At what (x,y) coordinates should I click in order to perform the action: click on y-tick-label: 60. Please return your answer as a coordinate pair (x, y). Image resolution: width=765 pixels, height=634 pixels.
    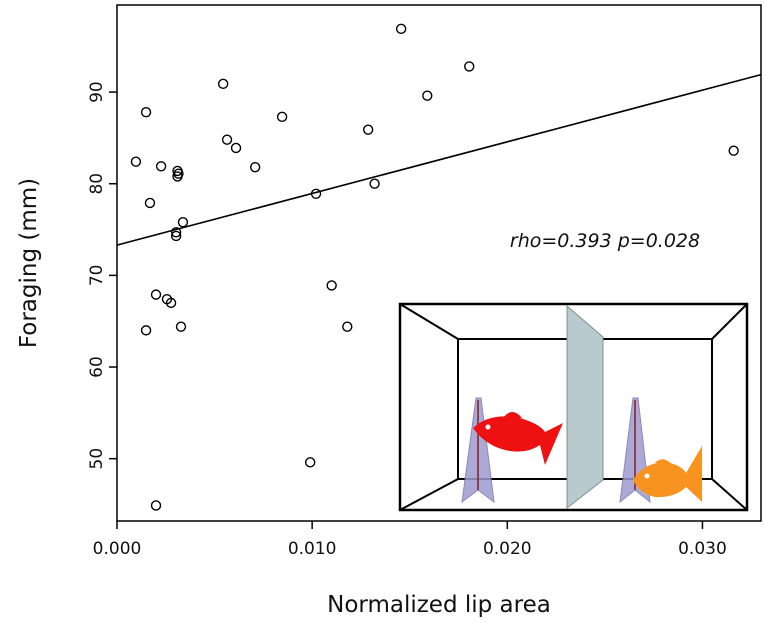
    Looking at the image, I should click on (97, 367).